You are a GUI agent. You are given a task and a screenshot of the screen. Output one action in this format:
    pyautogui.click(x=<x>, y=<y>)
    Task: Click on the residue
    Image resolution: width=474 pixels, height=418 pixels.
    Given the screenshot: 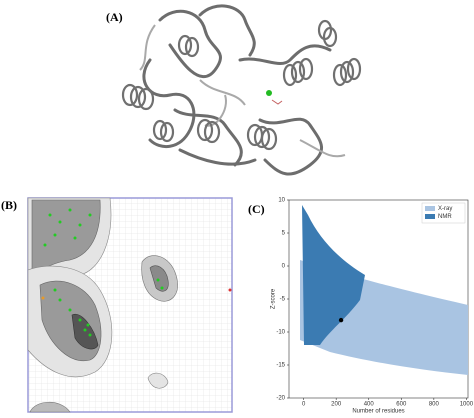 What is the action you would take?
    pyautogui.click(x=277, y=102)
    